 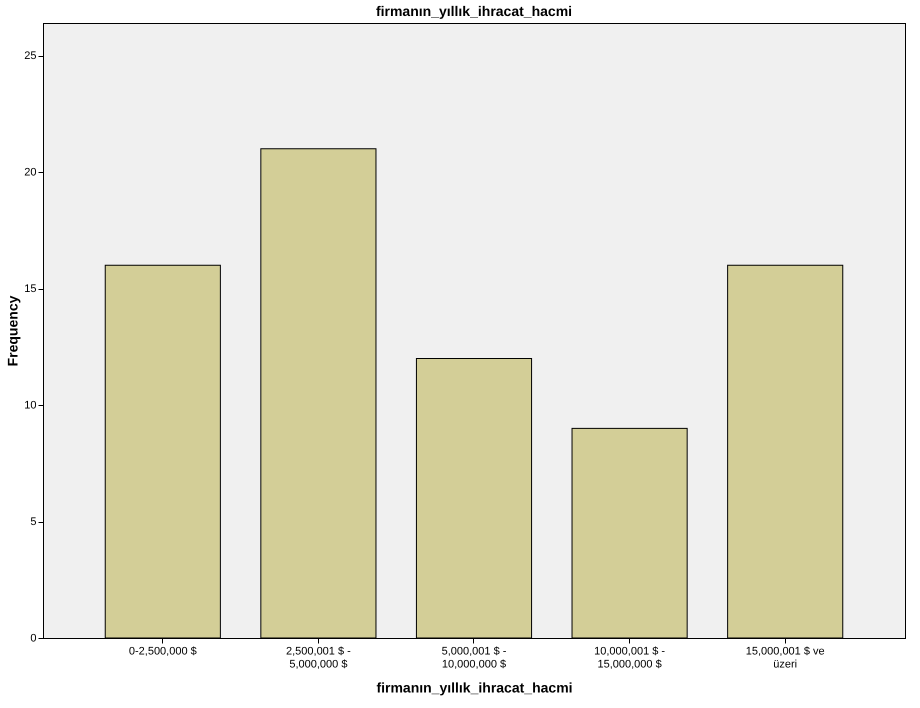 I want to click on y-axis-title: Frequency, so click(x=12, y=330).